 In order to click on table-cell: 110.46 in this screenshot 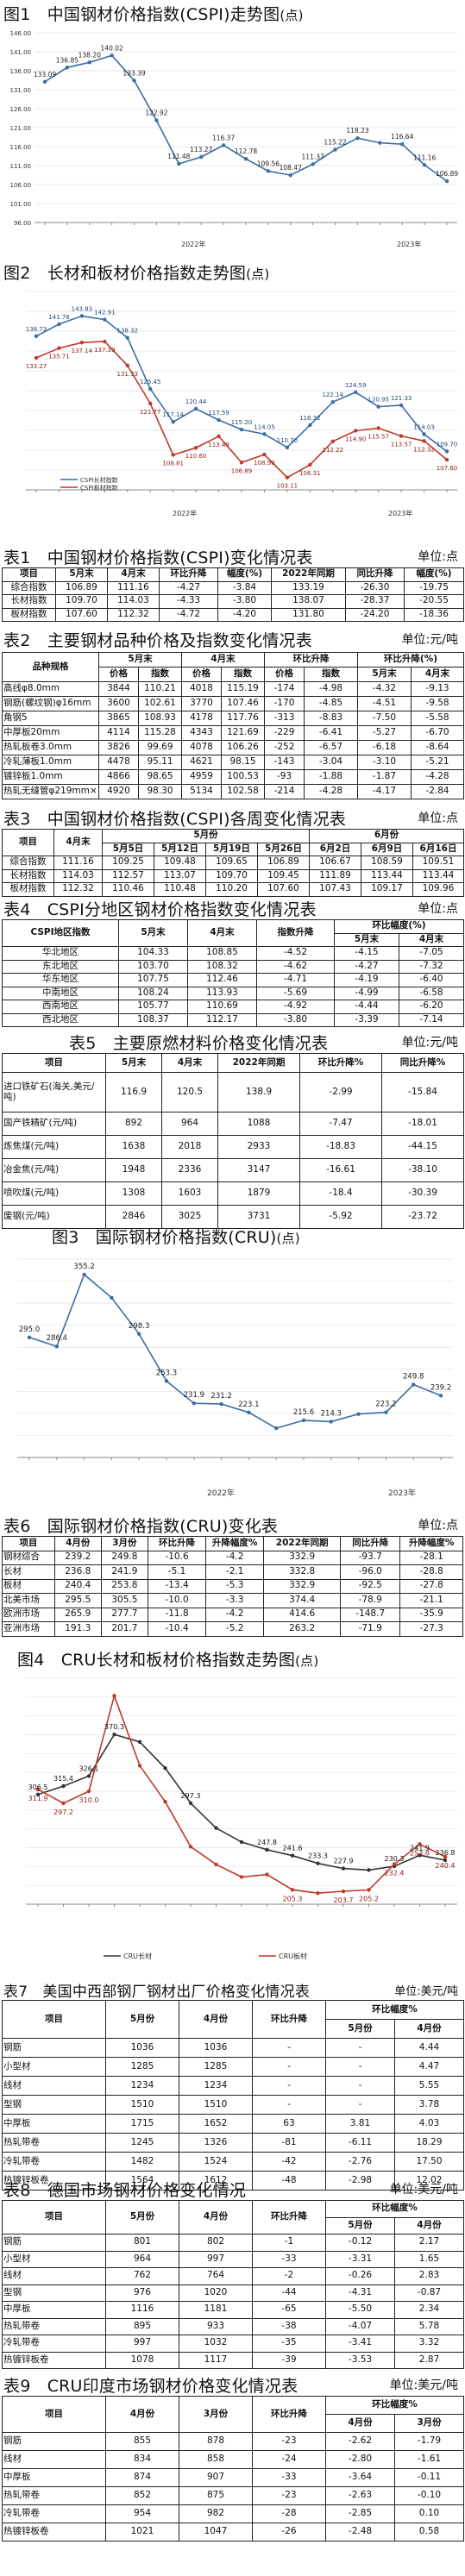, I will do `click(128, 889)`.